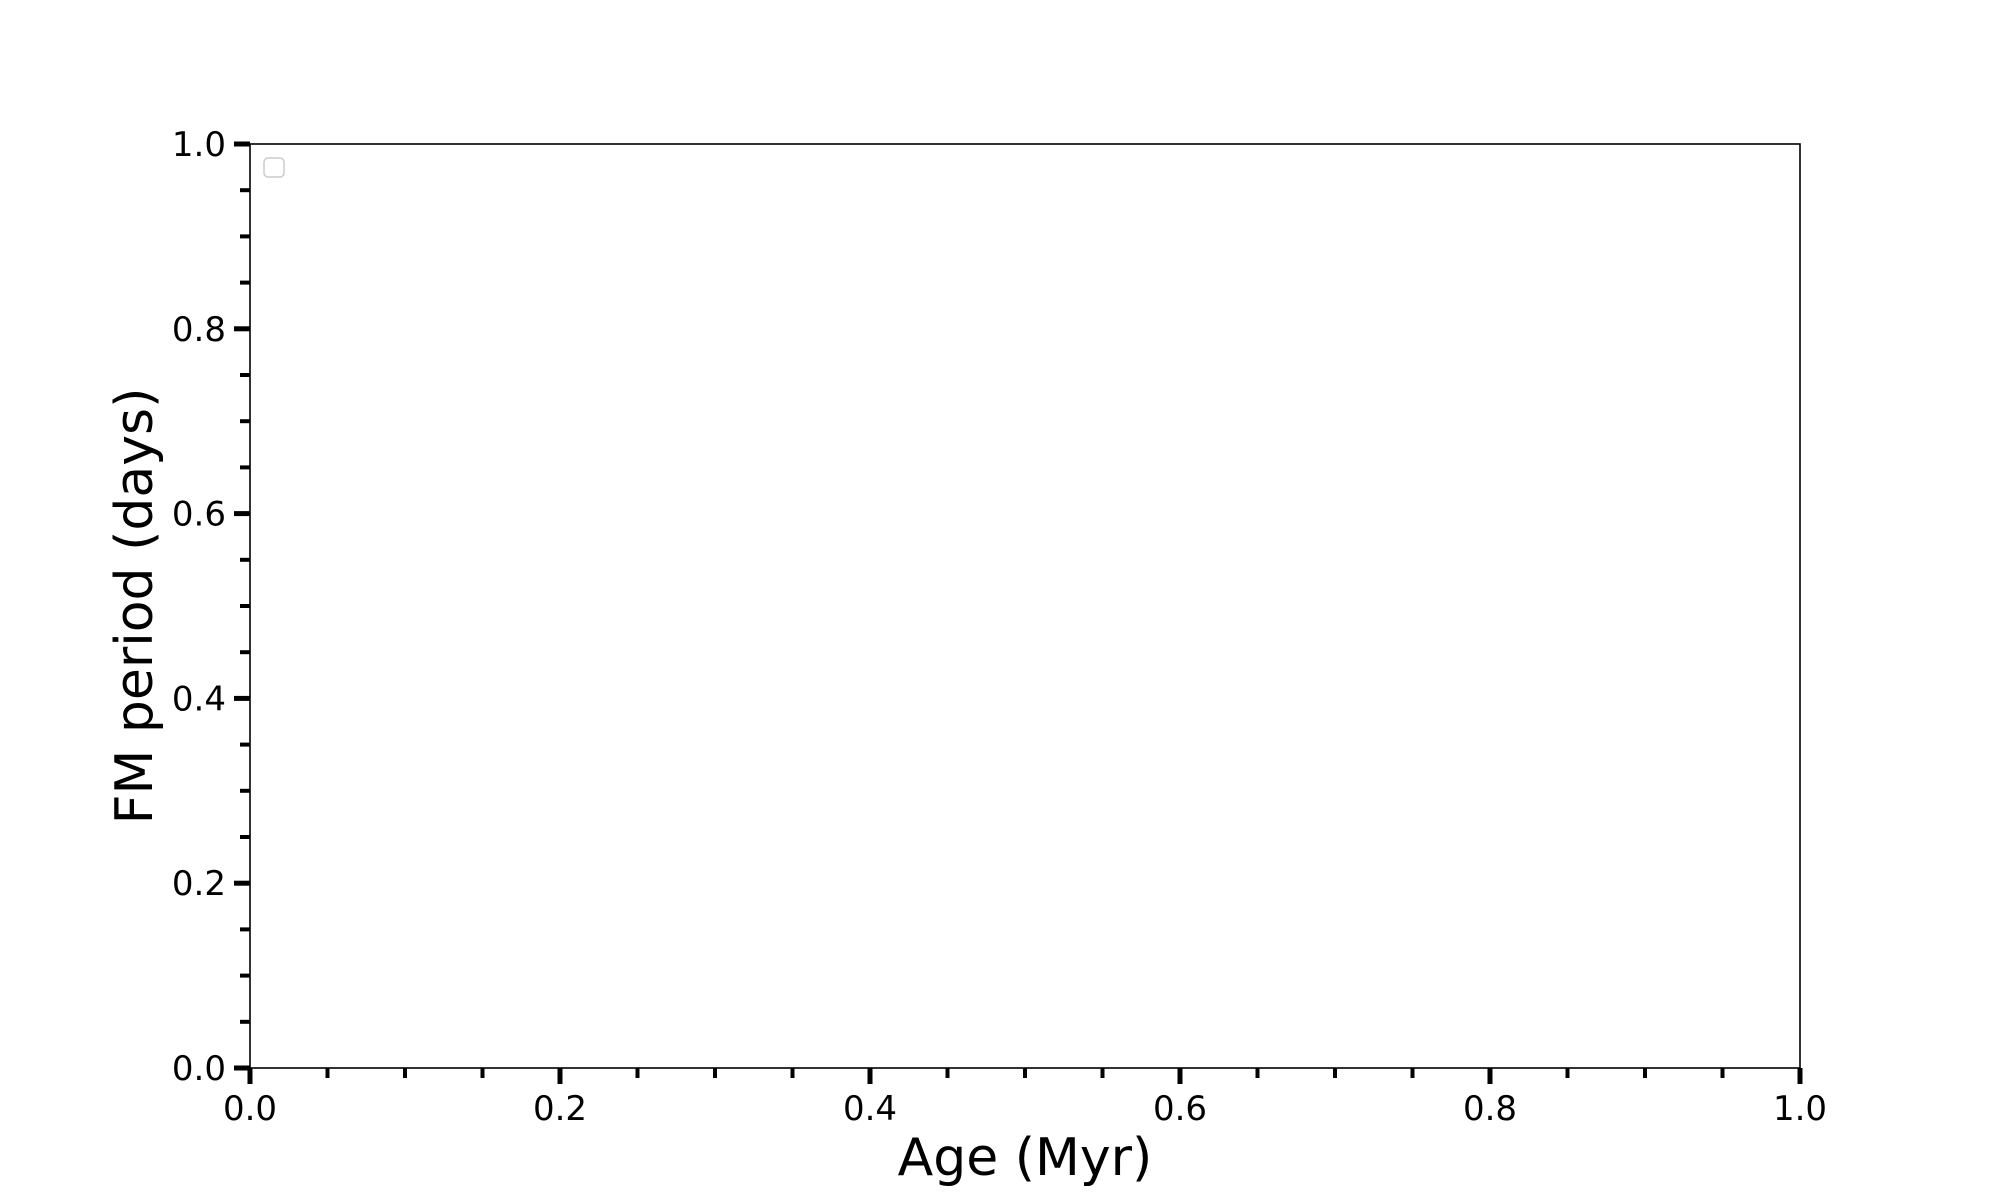  I want to click on x-axis-label: Age (Myr), so click(1025, 1158).